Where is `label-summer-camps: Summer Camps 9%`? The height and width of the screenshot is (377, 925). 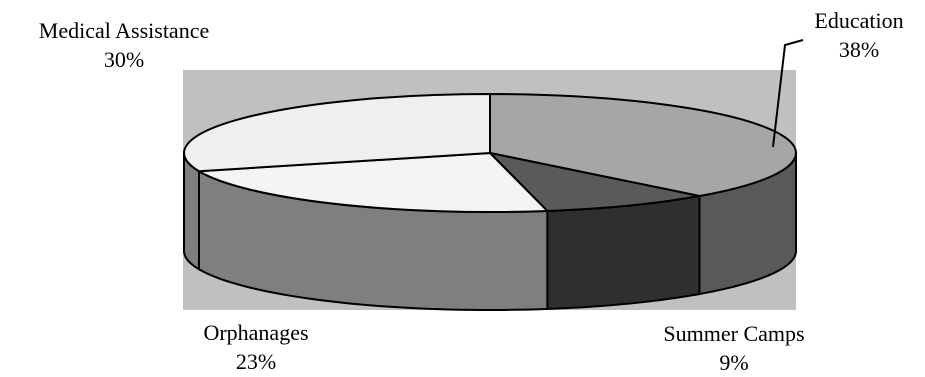 label-summer-camps: Summer Camps 9% is located at coordinates (734, 348).